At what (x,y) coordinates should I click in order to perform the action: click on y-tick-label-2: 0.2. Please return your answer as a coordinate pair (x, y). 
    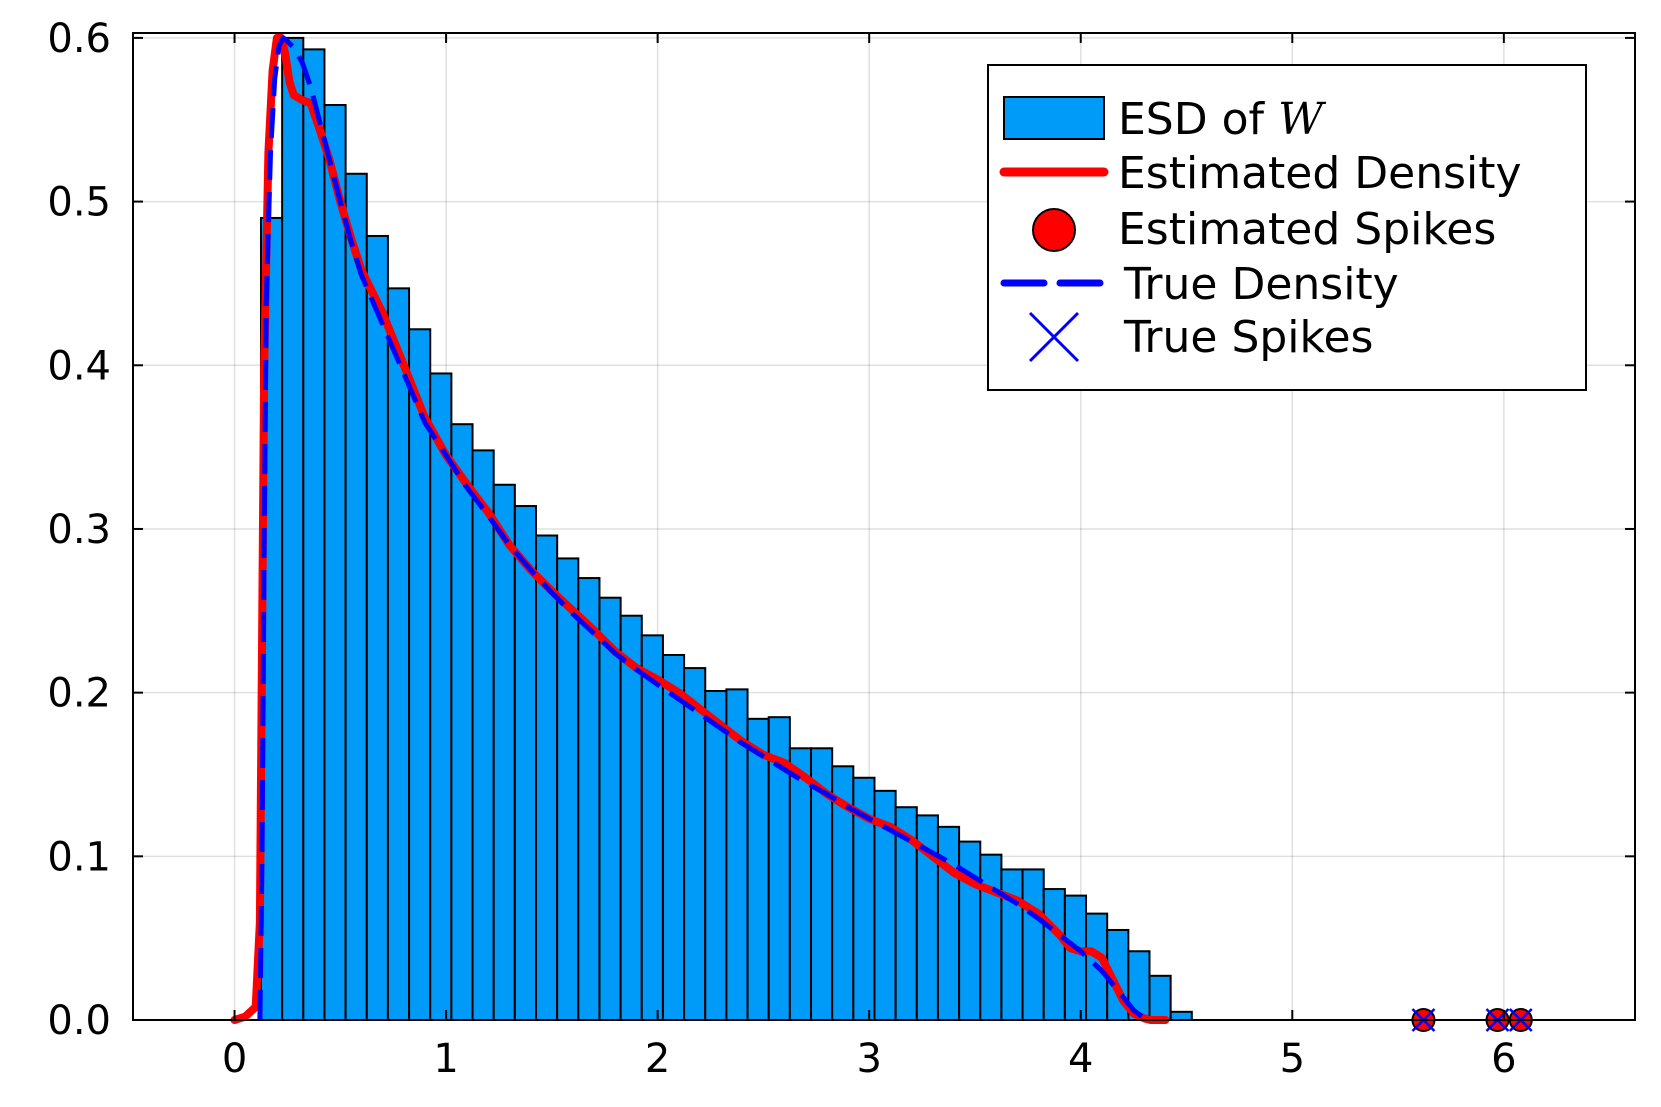
    Looking at the image, I should click on (79, 694).